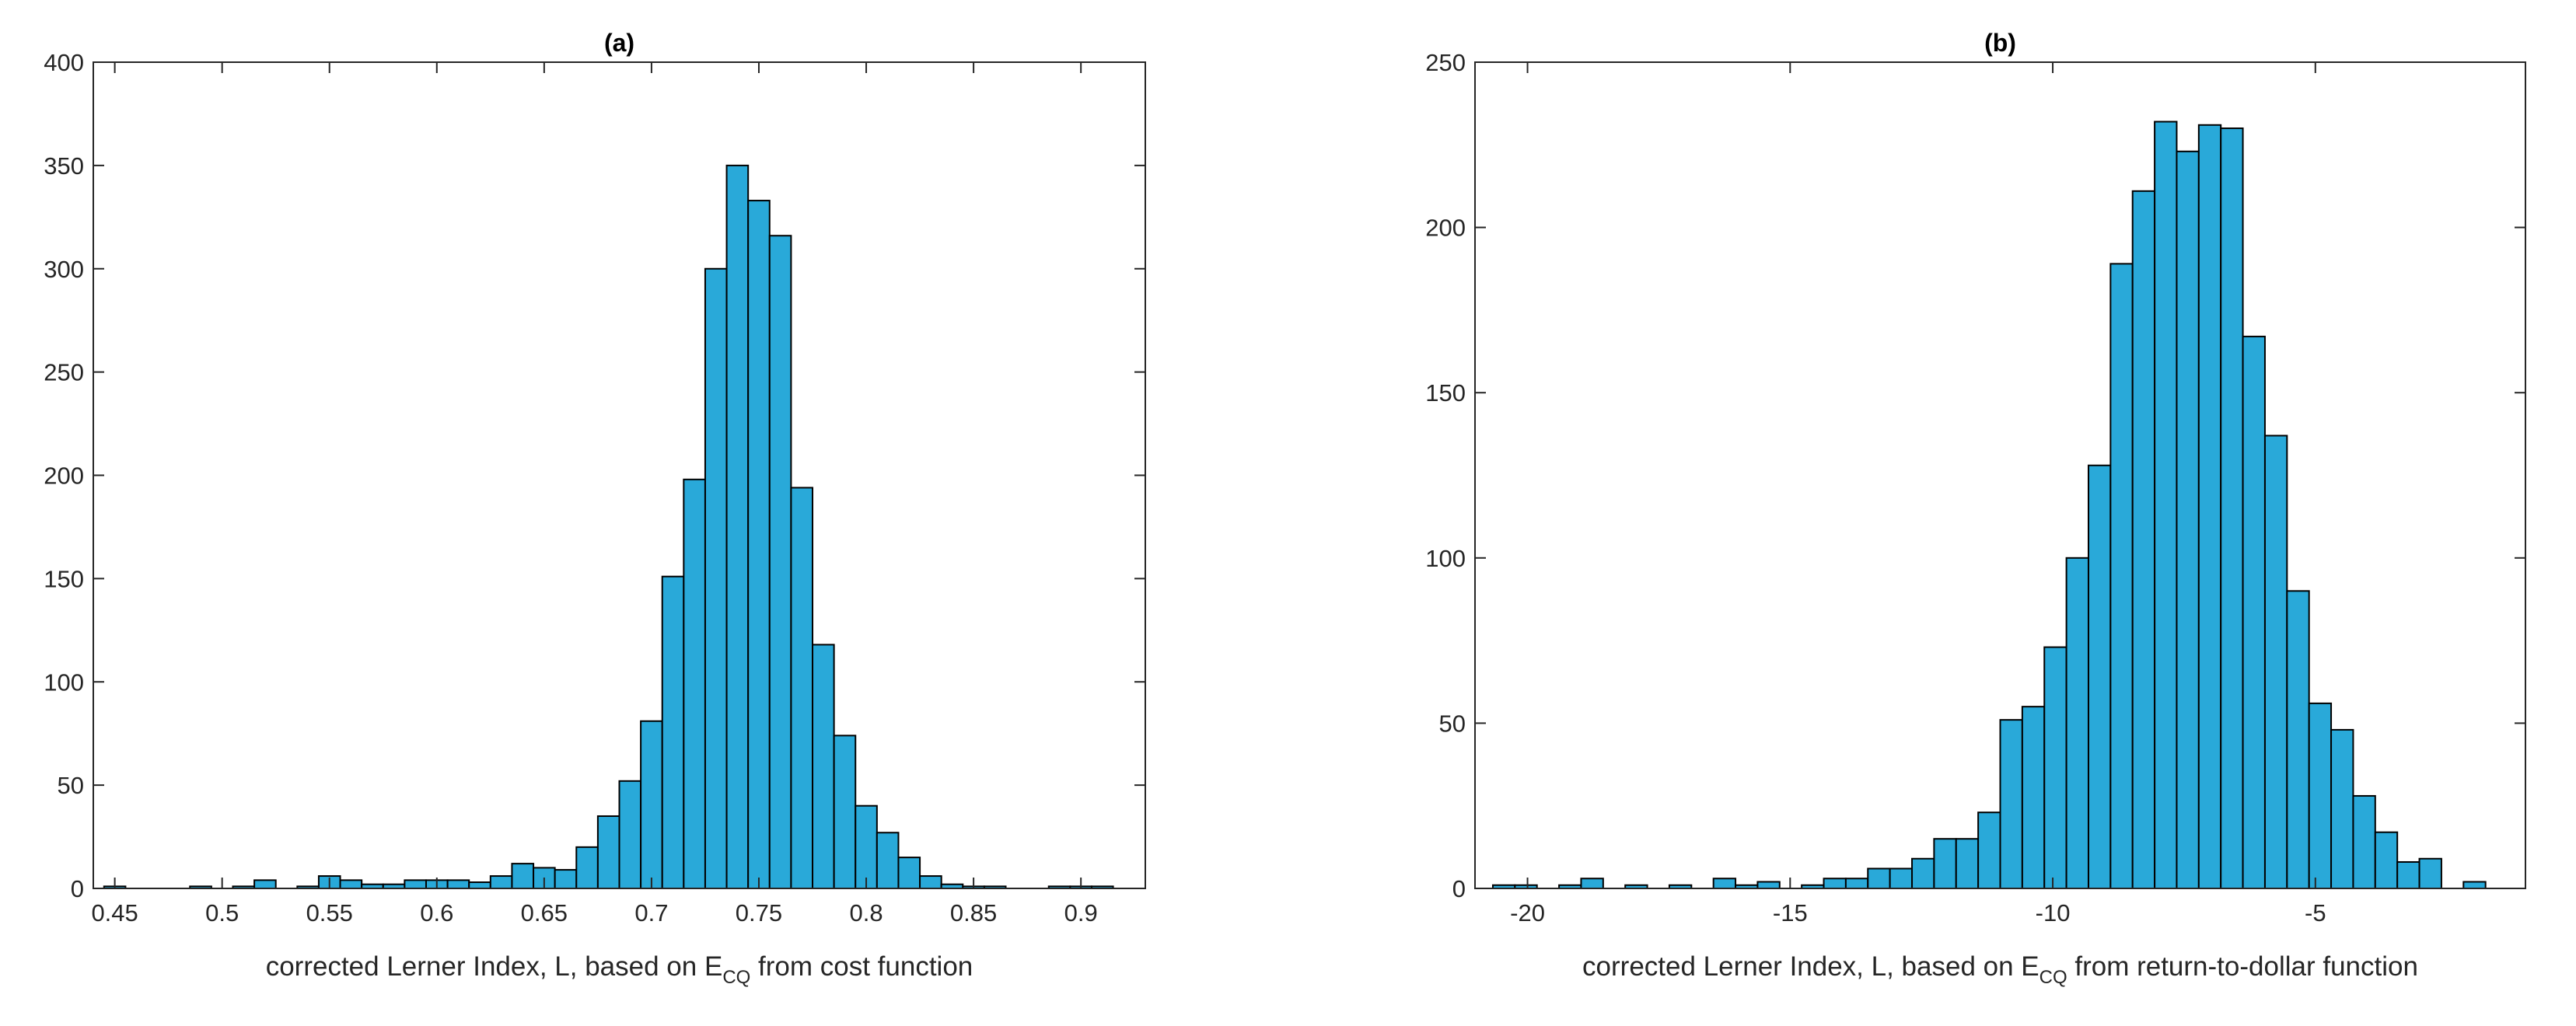 The height and width of the screenshot is (1026, 2576). What do you see at coordinates (436, 913) in the screenshot?
I see `x-tick-label: 0.6` at bounding box center [436, 913].